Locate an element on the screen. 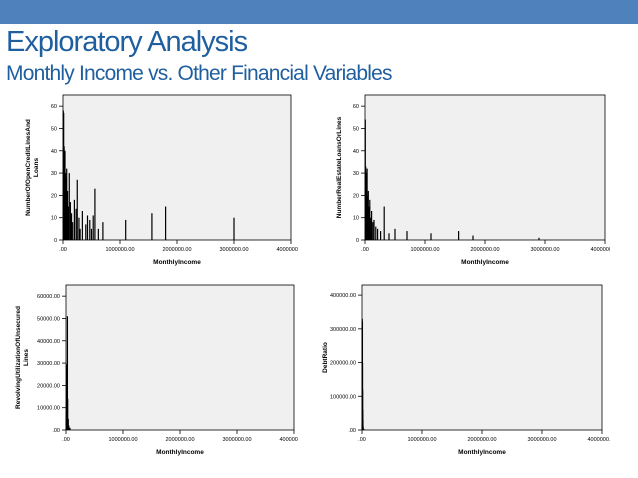  y-tick-label: 100000.00 is located at coordinates (343, 397).